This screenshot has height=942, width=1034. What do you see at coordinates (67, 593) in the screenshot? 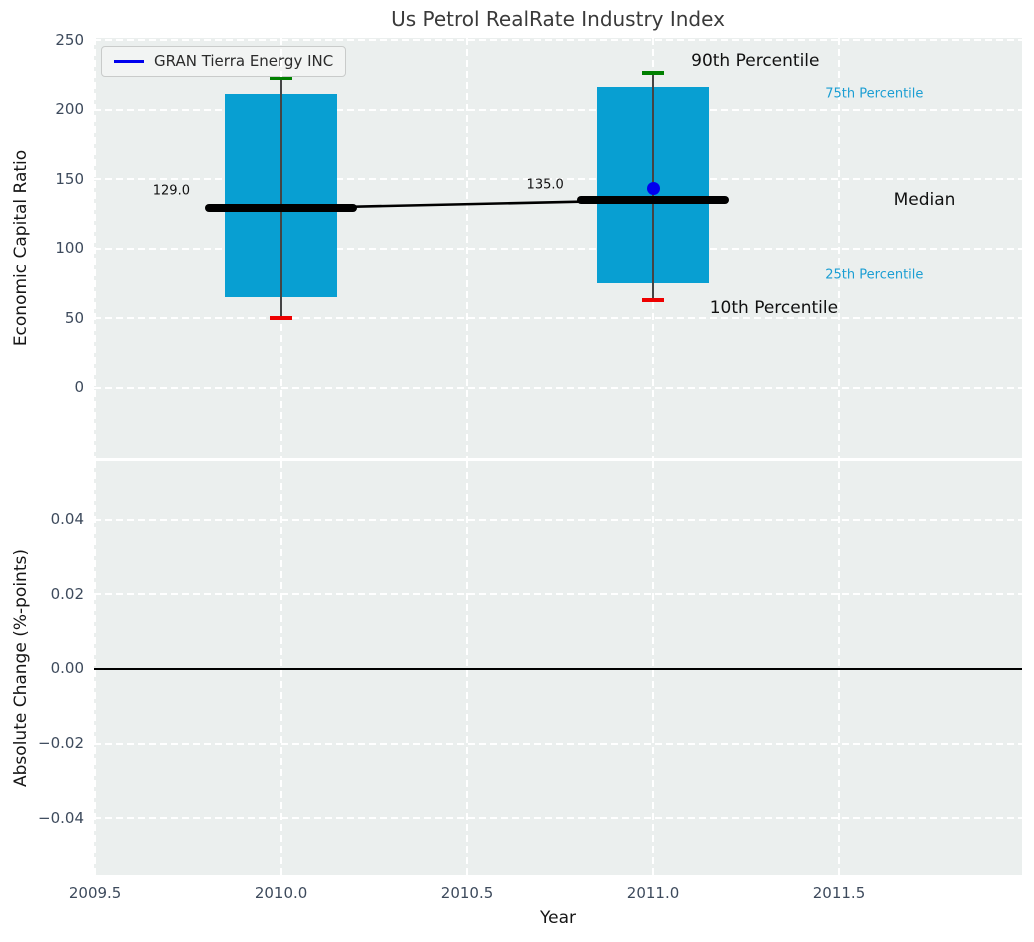
I see `ytick-label: 0.02` at bounding box center [67, 593].